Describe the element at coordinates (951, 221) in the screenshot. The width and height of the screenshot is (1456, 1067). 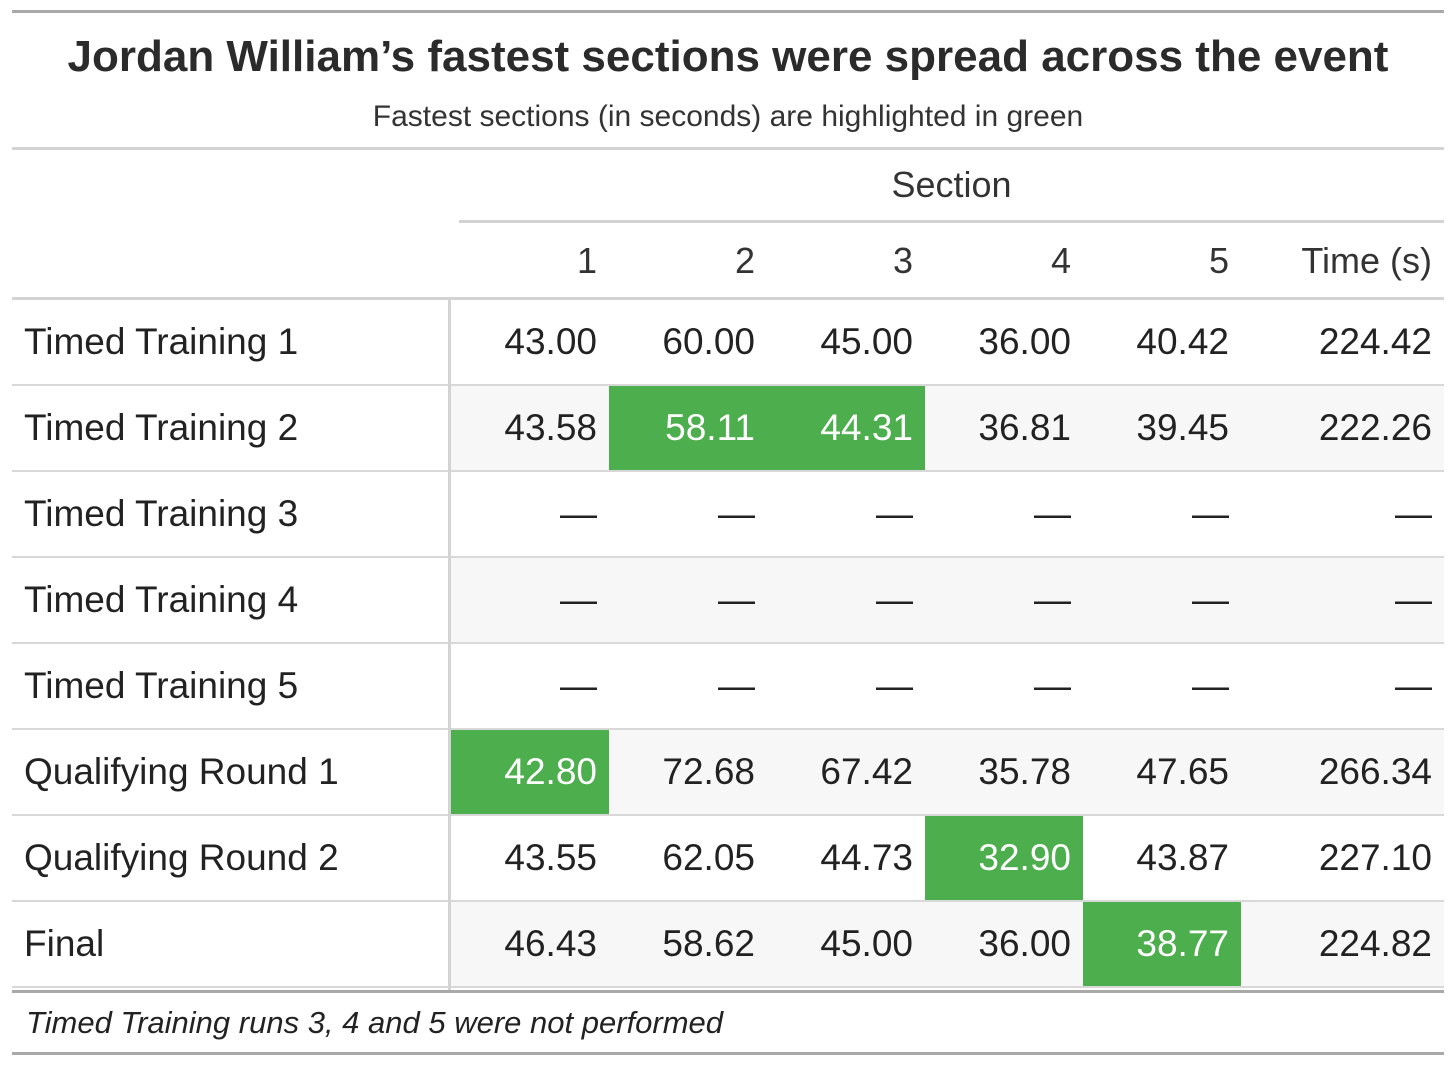
I see `spanner-rule` at that location.